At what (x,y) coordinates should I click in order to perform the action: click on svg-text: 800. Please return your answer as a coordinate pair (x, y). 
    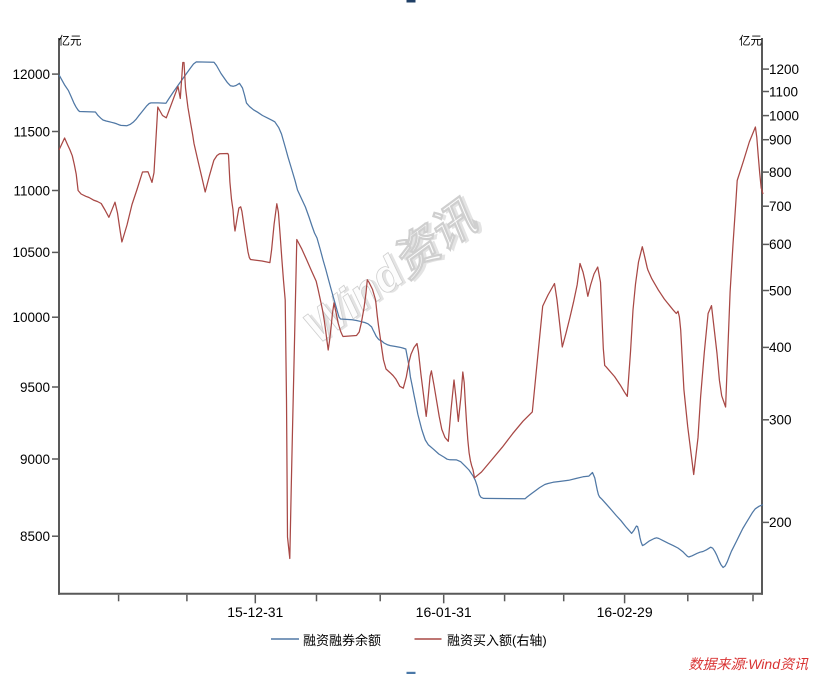
    Looking at the image, I should click on (780, 172).